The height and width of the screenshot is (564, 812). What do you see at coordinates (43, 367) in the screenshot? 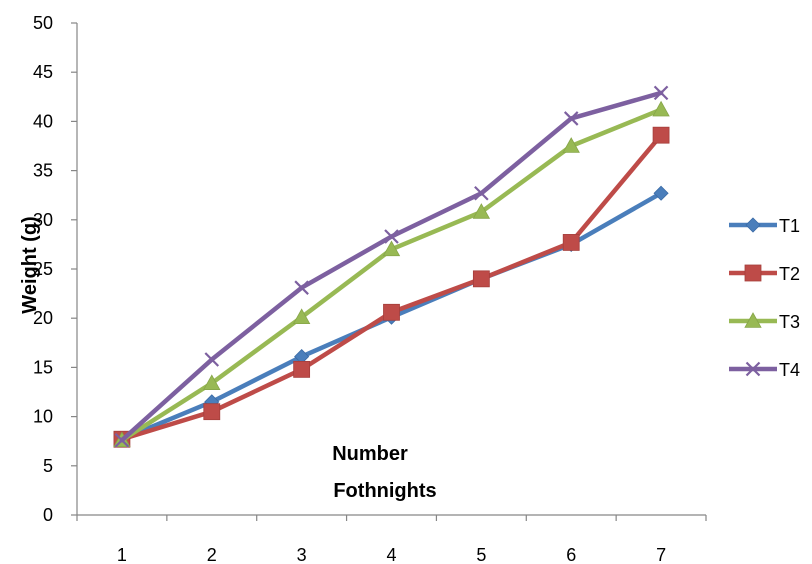
I see `y-tick-label: 15` at bounding box center [43, 367].